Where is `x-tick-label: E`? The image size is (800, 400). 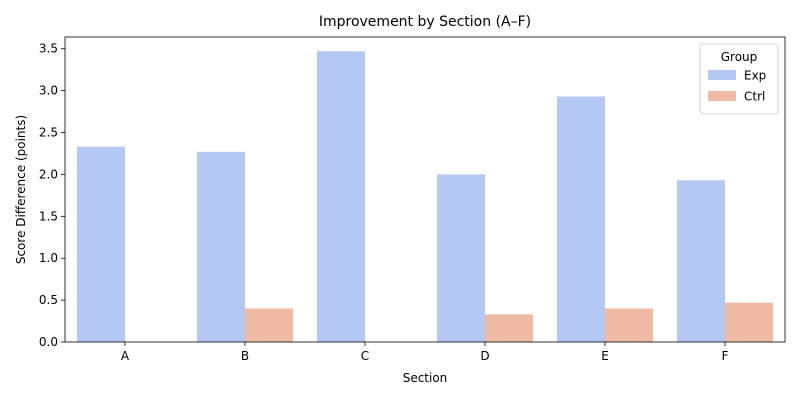 x-tick-label: E is located at coordinates (605, 356).